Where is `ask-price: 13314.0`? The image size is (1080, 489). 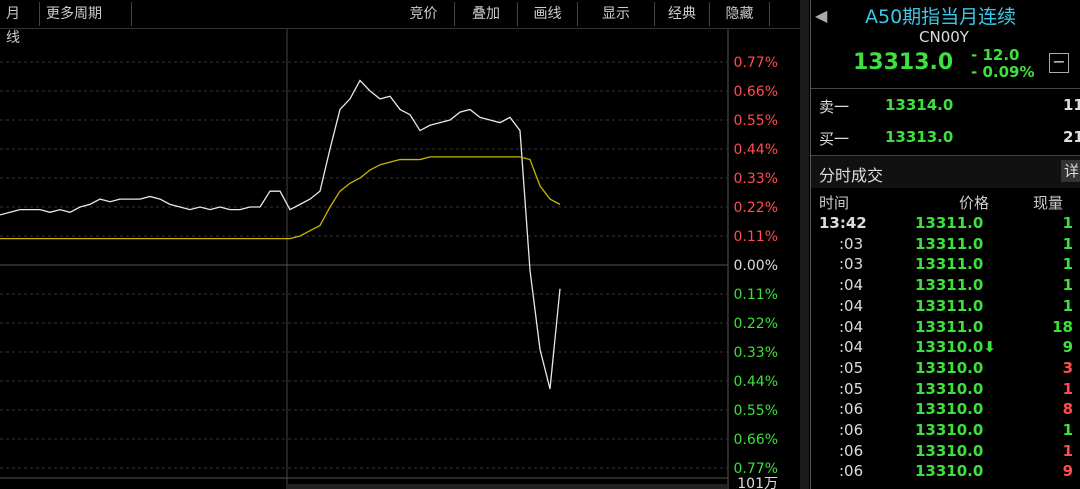
ask-price: 13314.0 is located at coordinates (919, 105).